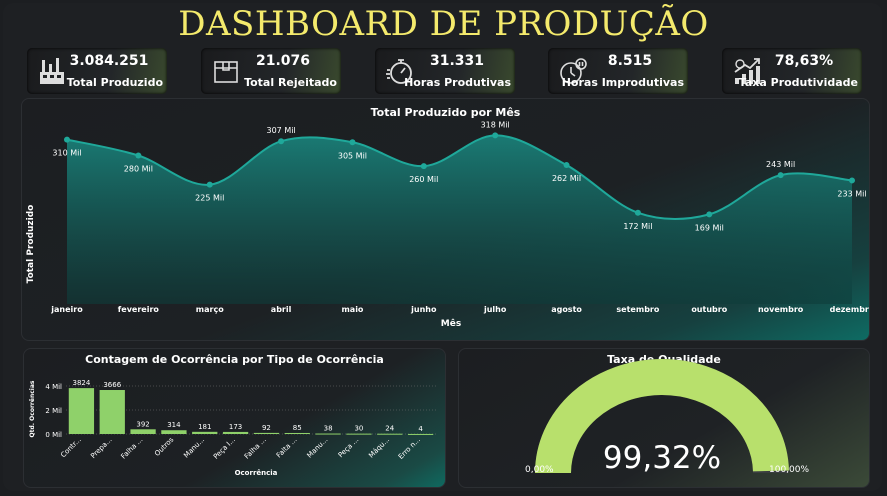  What do you see at coordinates (637, 309) in the screenshot?
I see `x-tick-label: setembro` at bounding box center [637, 309].